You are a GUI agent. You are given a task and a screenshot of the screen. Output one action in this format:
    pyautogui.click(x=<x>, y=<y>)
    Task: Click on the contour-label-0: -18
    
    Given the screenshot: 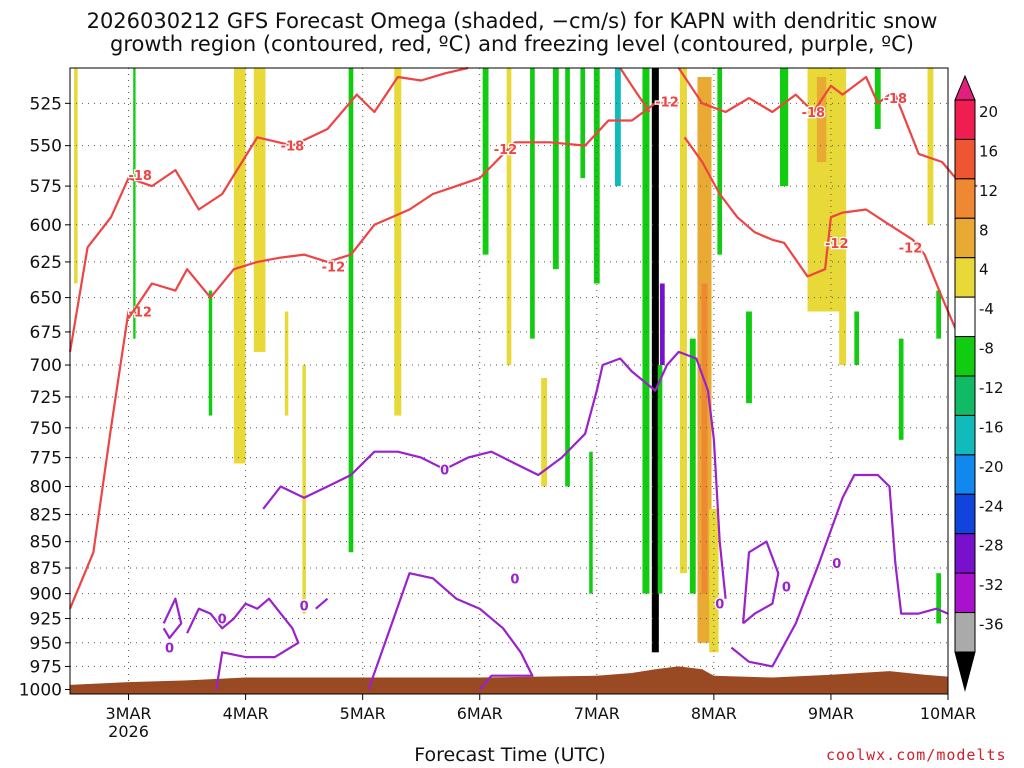 What is the action you would take?
    pyautogui.click(x=140, y=176)
    